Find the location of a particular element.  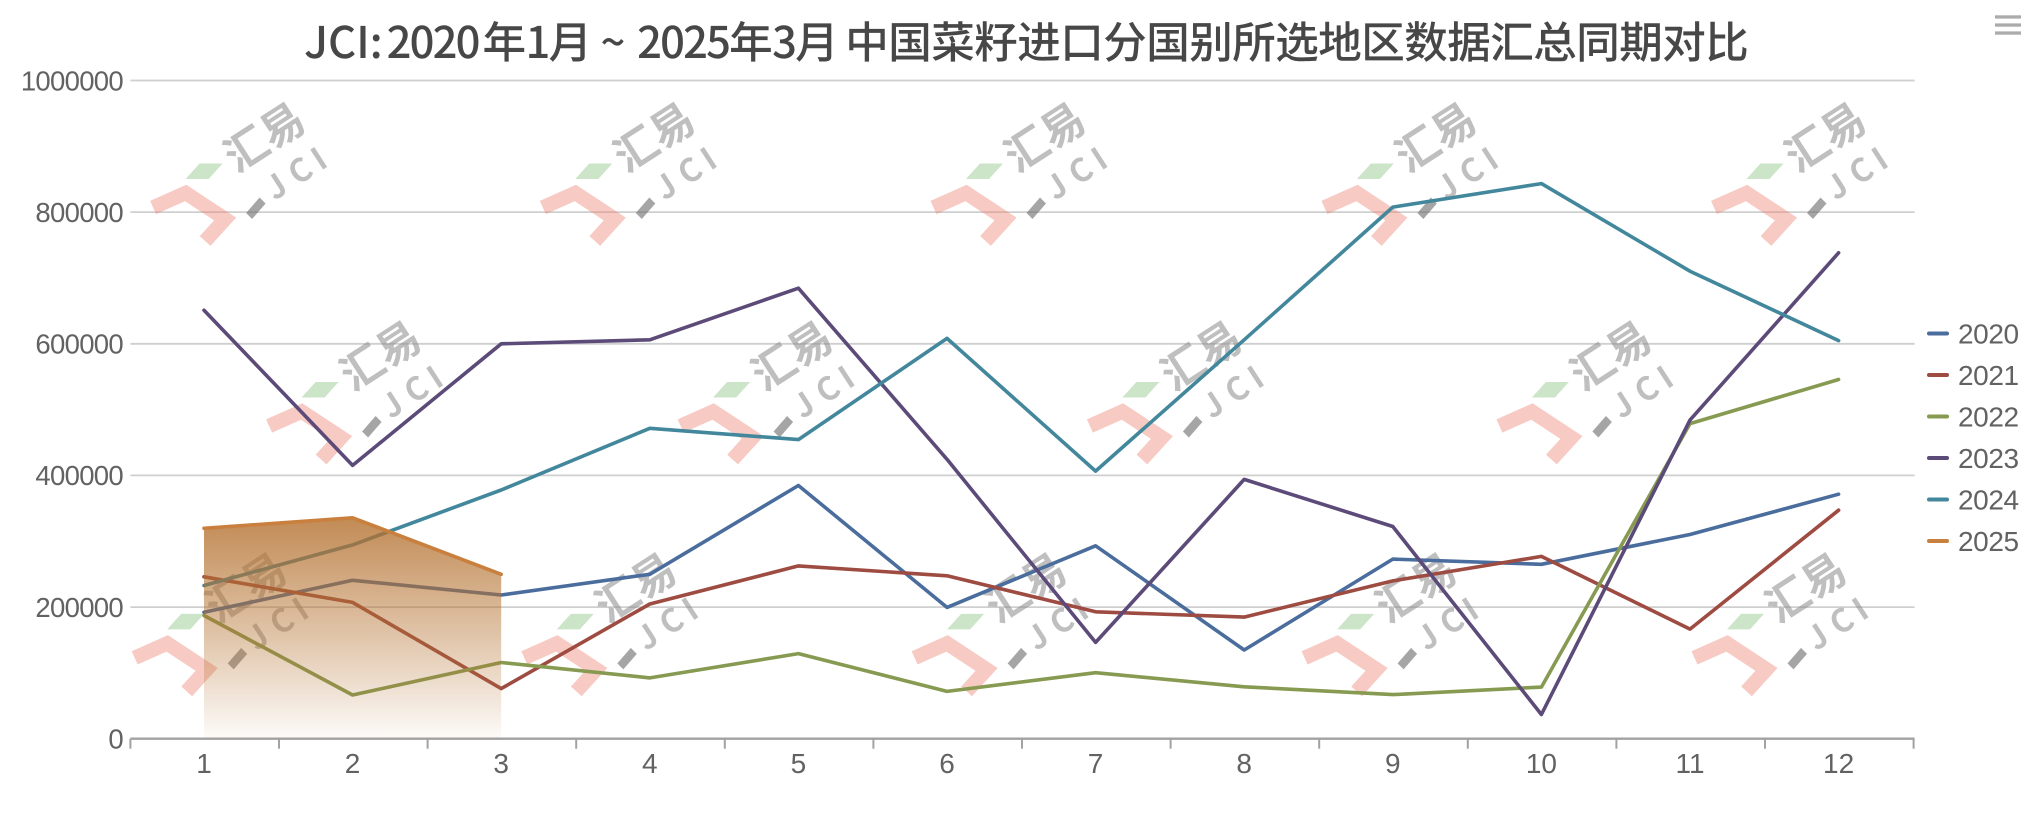

svg-text: 1000000 is located at coordinates (72, 80).